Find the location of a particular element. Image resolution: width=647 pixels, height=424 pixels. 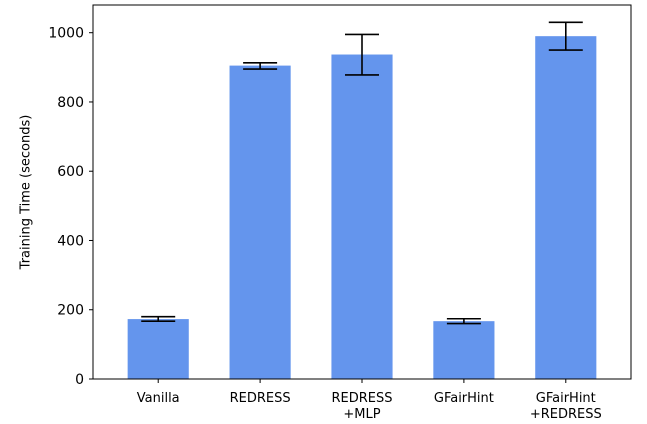

y-tick-label-5: 1000 is located at coordinates (66, 34).